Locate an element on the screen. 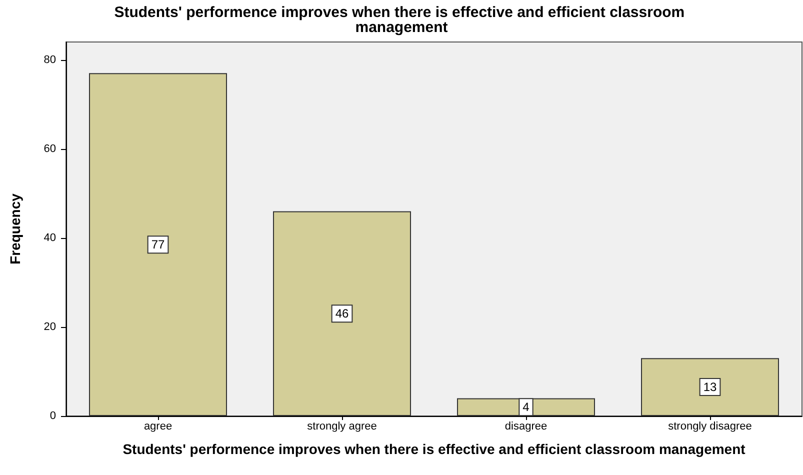  x-axis-title: Students' performence improves when there is effective and efficient classroom management is located at coordinates (434, 449).